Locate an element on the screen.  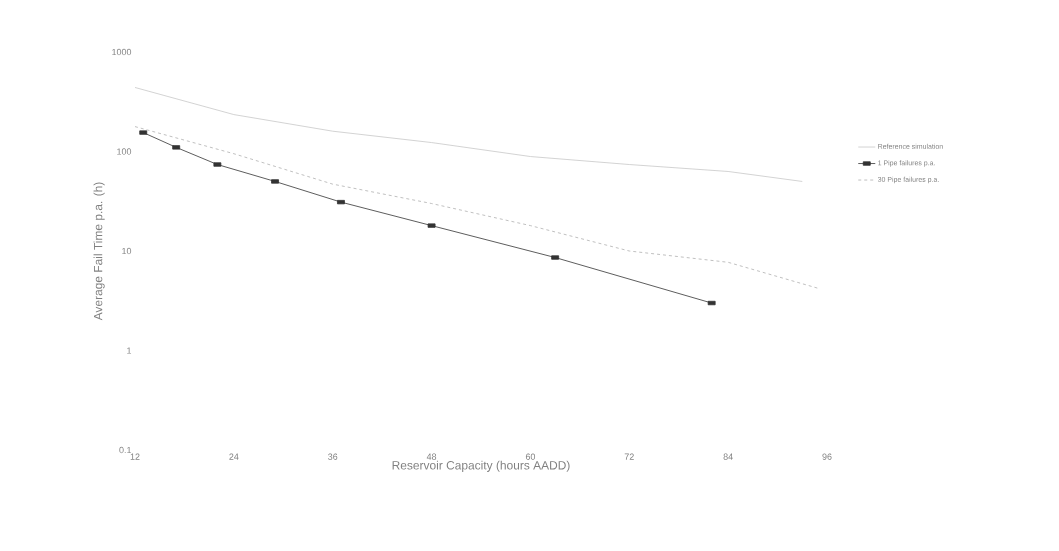
x-tick-label: 60 is located at coordinates (530, 456).